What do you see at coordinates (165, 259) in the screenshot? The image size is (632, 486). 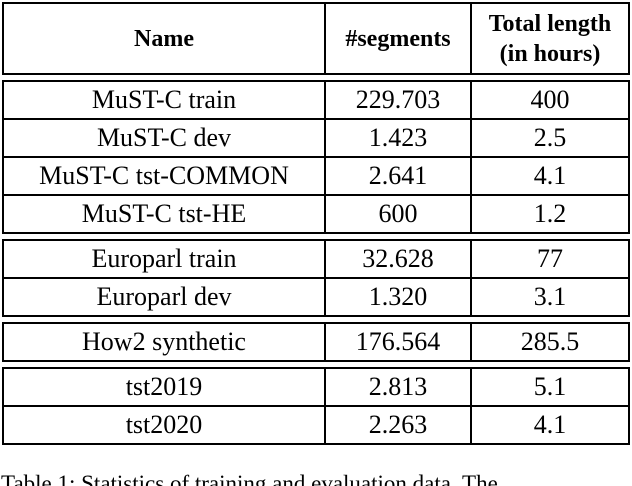 I see `cell-name: Europarl train` at bounding box center [165, 259].